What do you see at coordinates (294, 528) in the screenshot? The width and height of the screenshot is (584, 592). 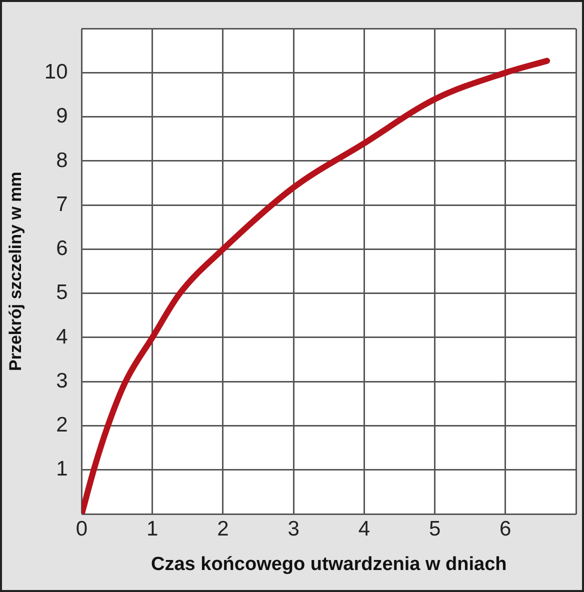 I see `x-tick-label: 3` at bounding box center [294, 528].